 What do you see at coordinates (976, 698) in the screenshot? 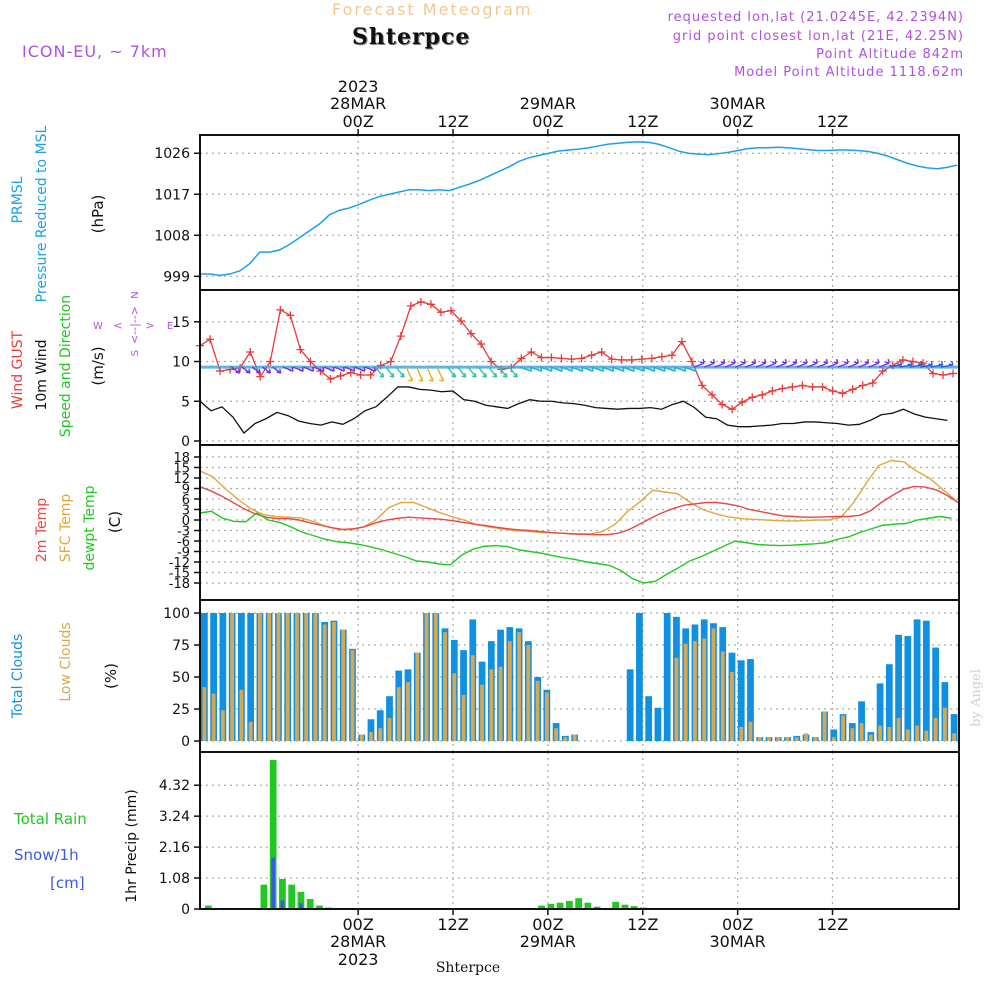
I see `watermark-text: by Angel` at bounding box center [976, 698].